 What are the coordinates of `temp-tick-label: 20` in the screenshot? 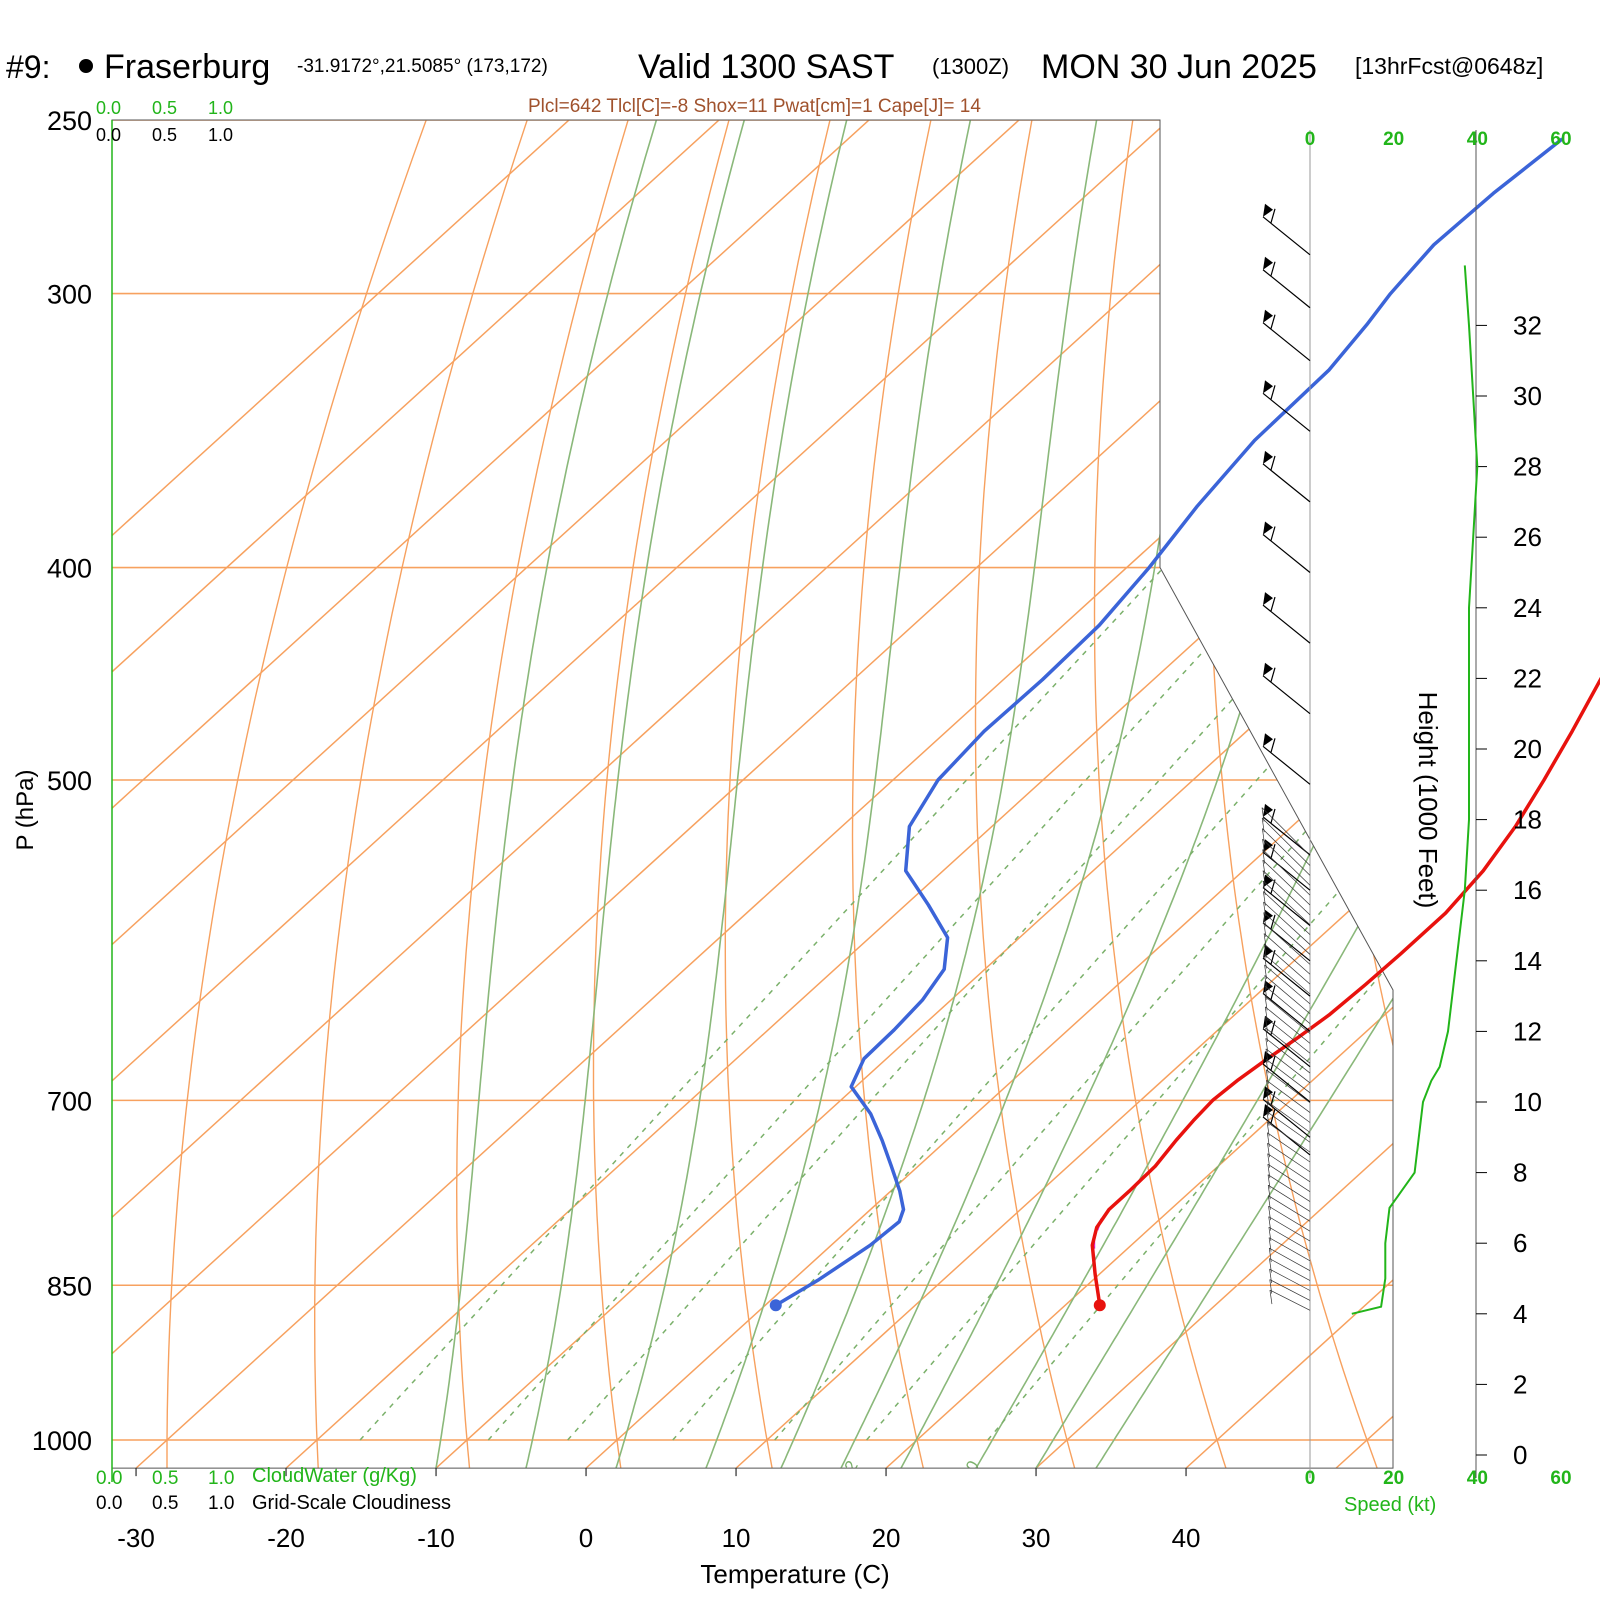 It's located at (886, 1538).